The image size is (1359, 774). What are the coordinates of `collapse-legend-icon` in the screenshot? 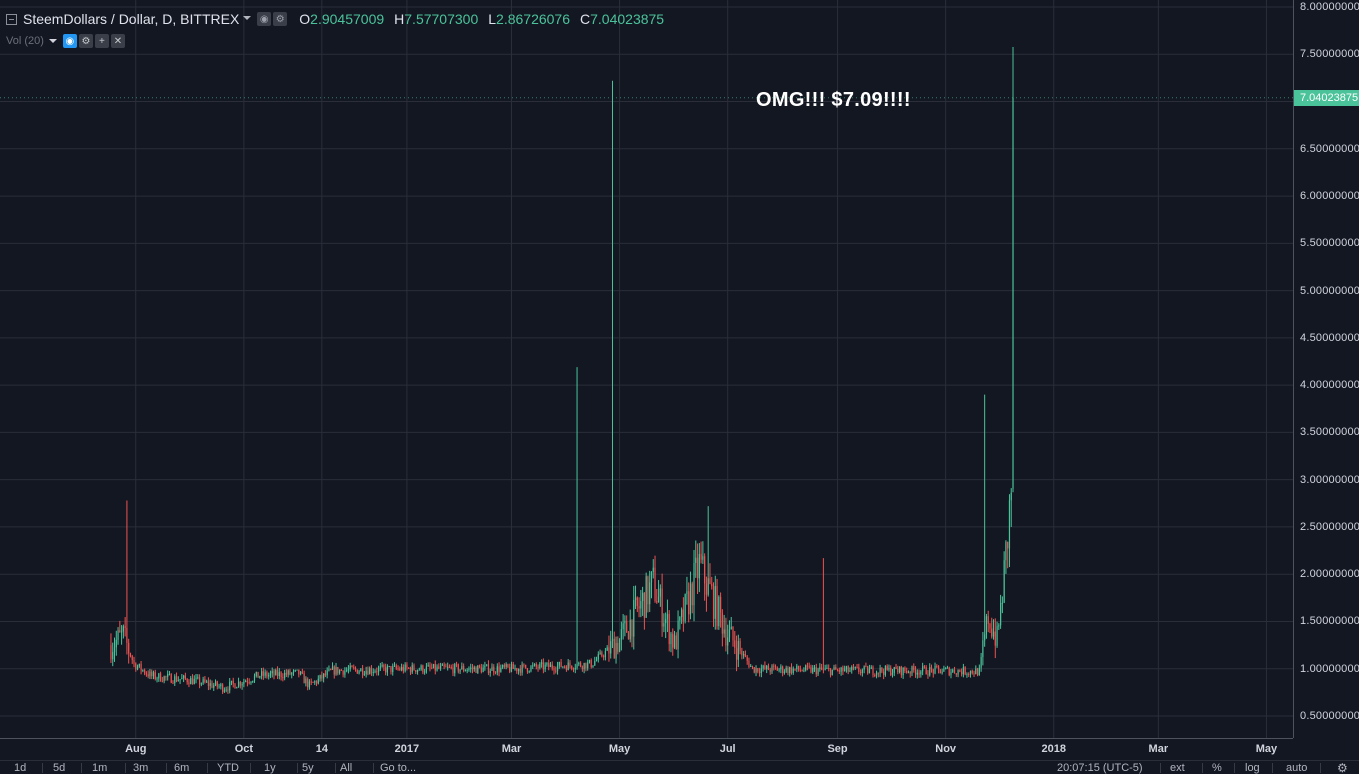 It's located at (11, 19).